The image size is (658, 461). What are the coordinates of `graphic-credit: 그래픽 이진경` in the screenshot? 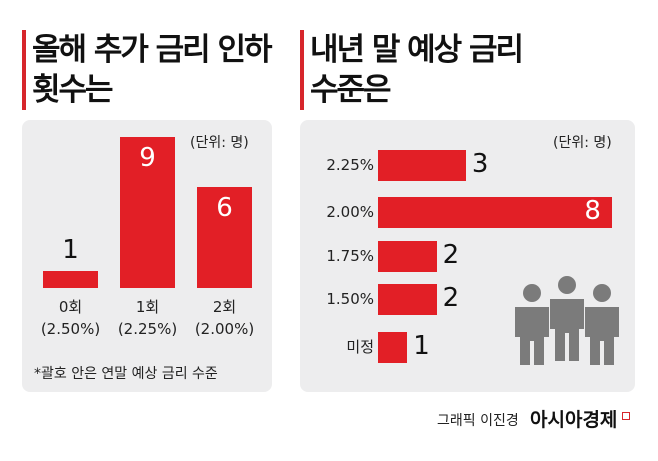 It's located at (478, 421).